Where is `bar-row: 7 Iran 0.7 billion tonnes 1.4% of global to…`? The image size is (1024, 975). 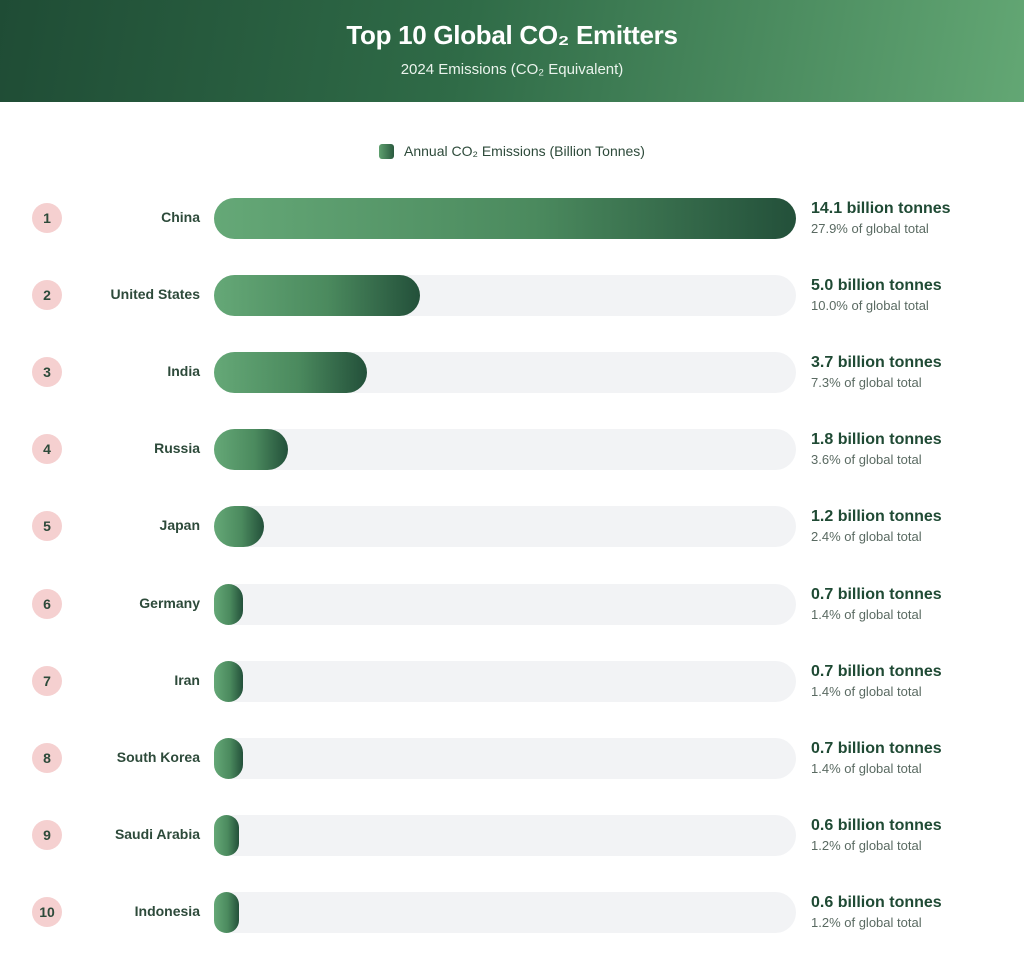 bar-row: 7 Iran 0.7 billion tonnes 1.4% of global to… is located at coordinates (512, 681).